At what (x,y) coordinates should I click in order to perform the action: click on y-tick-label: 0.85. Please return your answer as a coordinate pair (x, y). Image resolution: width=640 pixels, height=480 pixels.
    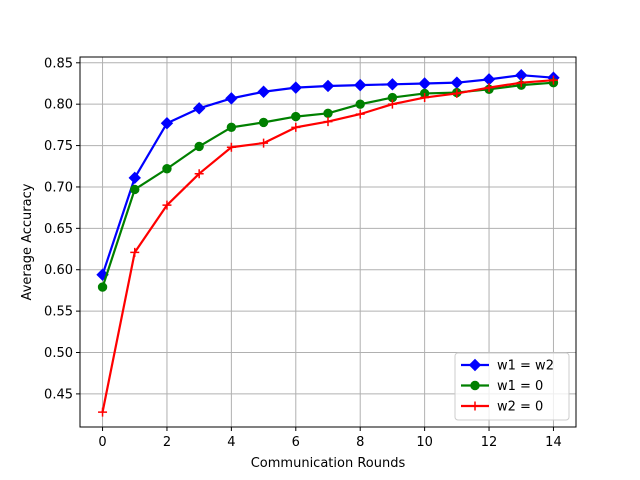
    Looking at the image, I should click on (58, 63).